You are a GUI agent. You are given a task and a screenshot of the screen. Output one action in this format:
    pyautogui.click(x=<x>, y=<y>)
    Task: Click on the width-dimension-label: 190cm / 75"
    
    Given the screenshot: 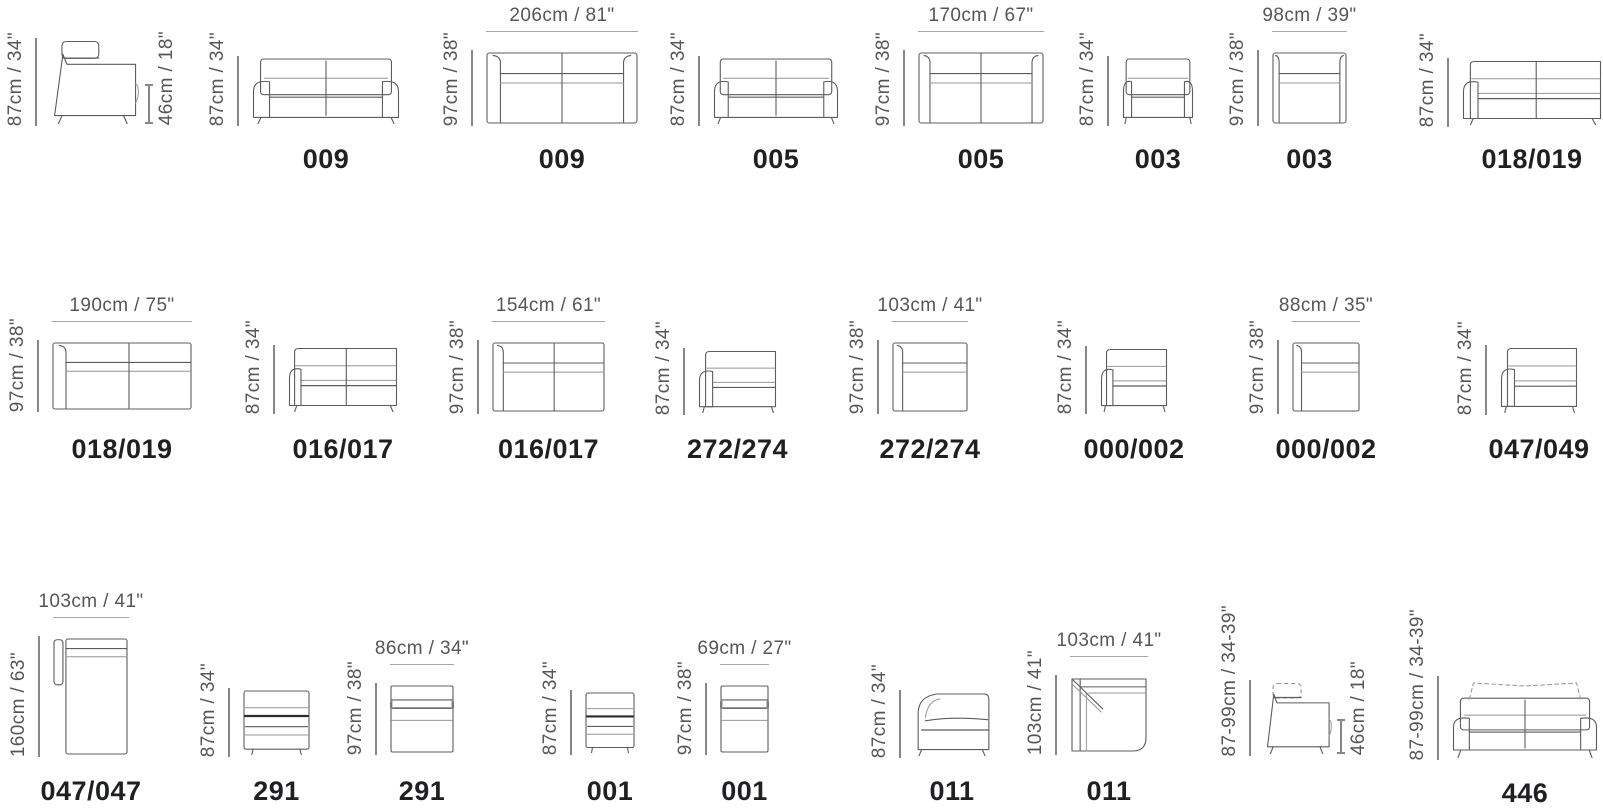 What is the action you would take?
    pyautogui.click(x=122, y=305)
    